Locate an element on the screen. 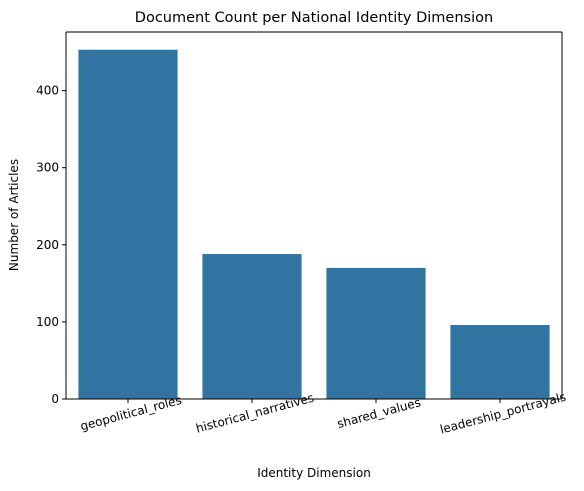 The image size is (584, 491). bar-historical-narratives is located at coordinates (252, 326).